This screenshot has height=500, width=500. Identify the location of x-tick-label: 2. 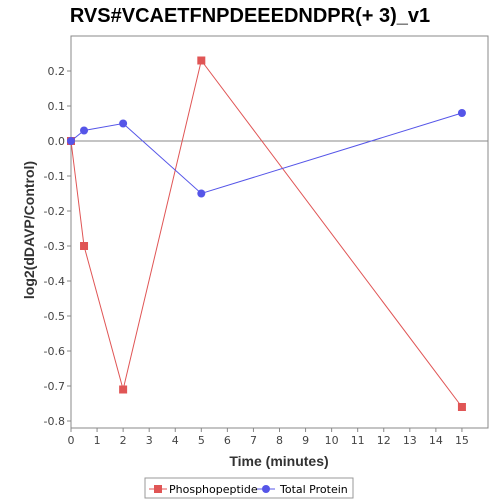
(123, 440).